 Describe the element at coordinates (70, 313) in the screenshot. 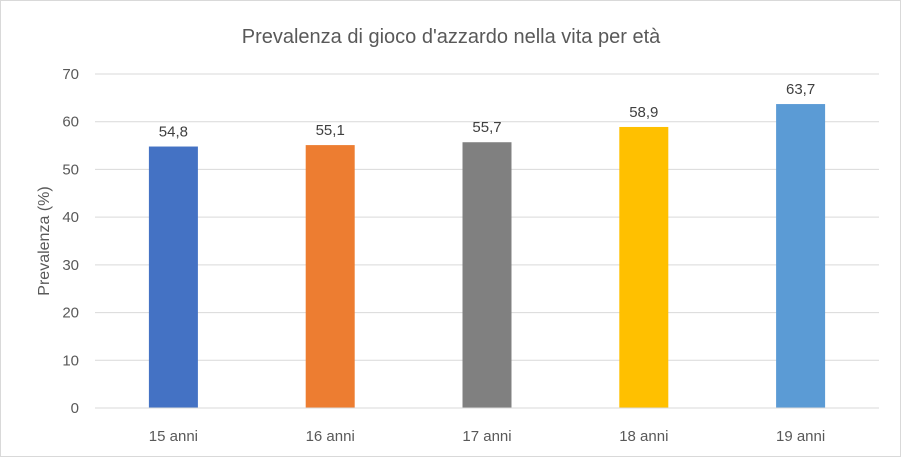

I see `y-tick-label: 20` at that location.